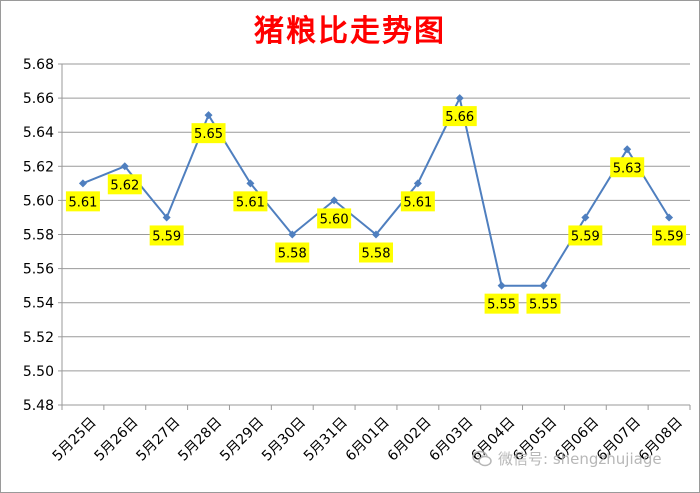 The image size is (700, 493). I want to click on y-tick-label: 5.58, so click(38, 236).